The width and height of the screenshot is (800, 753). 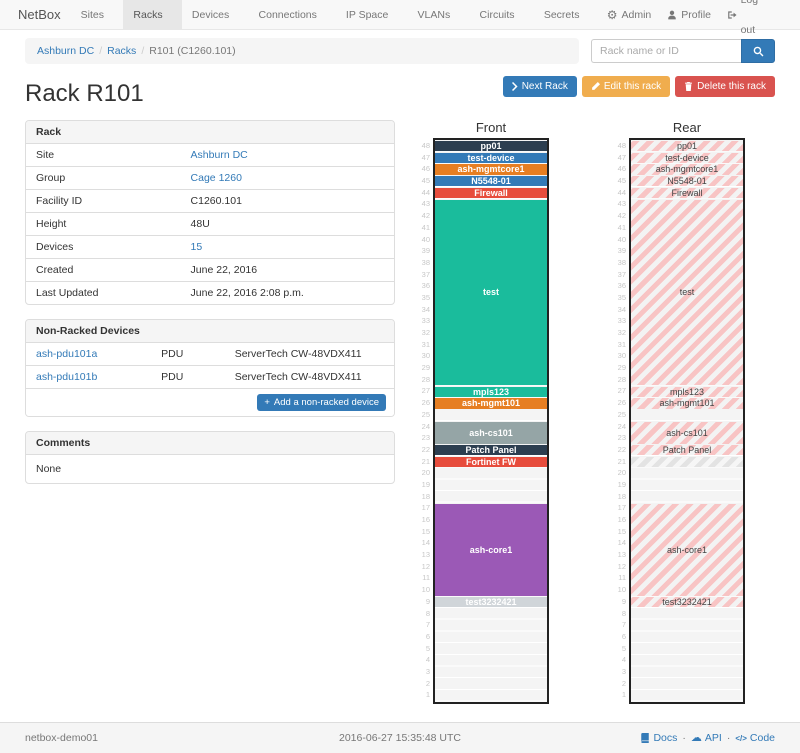 I want to click on nav-item-sites: Sites, so click(x=97, y=24).